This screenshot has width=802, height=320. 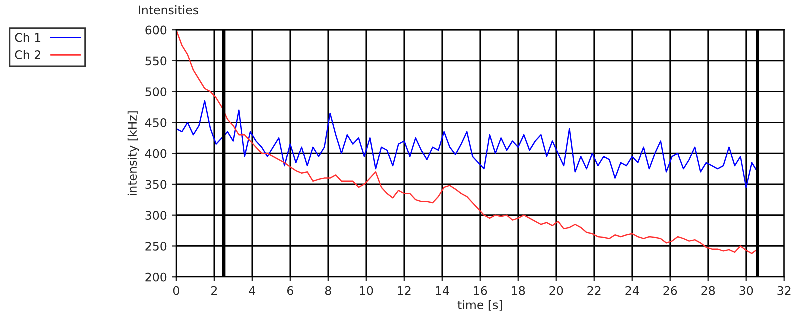 I want to click on x-tick-label: 20, so click(x=557, y=291).